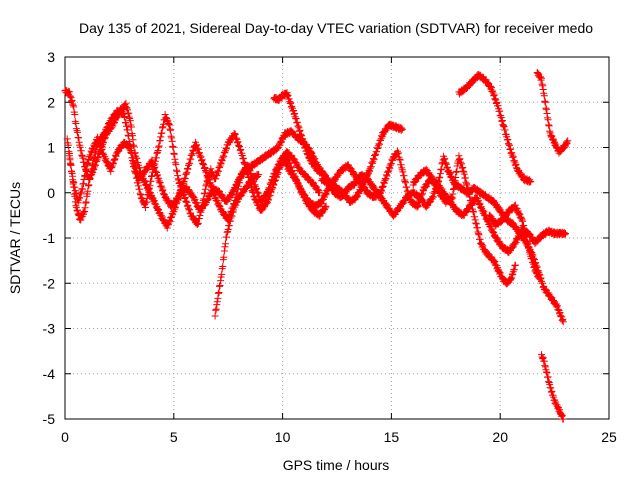 This screenshot has height=480, width=640. I want to click on x-axis-label: GPS time / hours, so click(336, 465).